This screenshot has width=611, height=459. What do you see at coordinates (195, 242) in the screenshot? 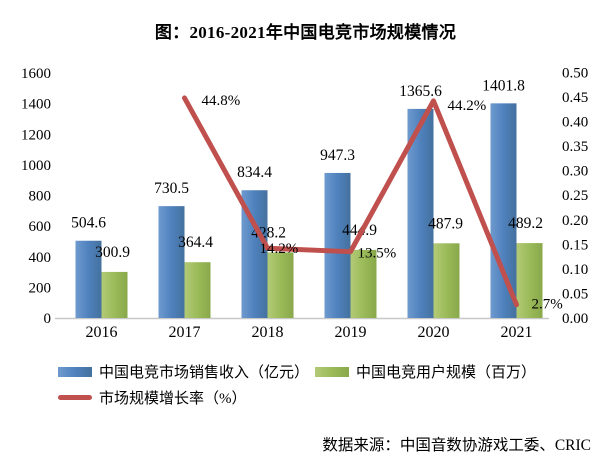
I see `users-value-2017: 364.4` at bounding box center [195, 242].